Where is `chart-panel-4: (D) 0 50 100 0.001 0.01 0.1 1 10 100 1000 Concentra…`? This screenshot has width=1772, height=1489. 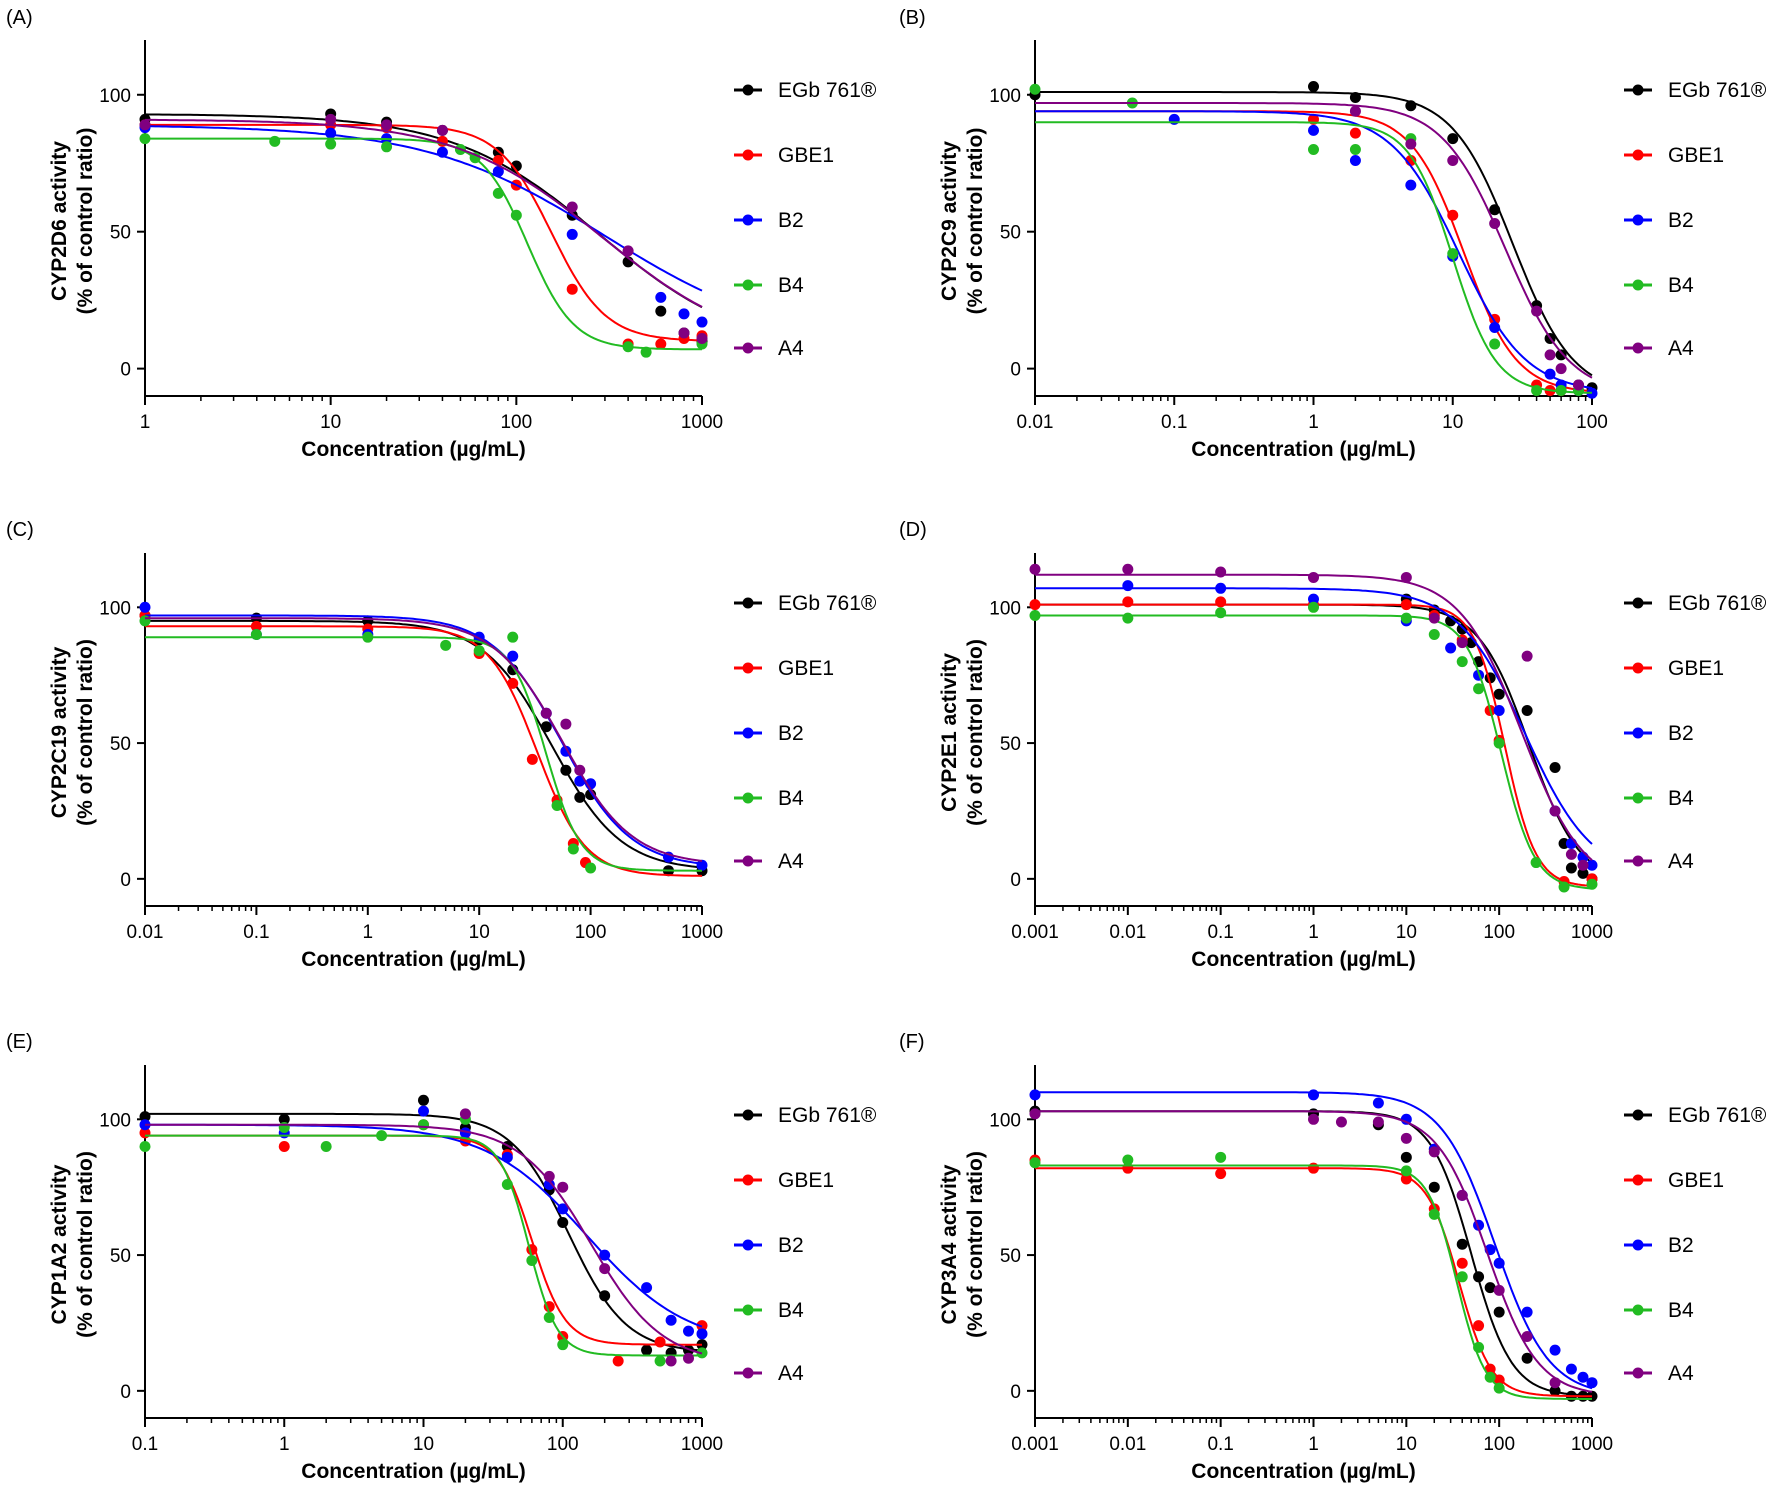
chart-panel-4: (D) 0 50 100 0.001 0.01 0.1 1 10 100 1000 Concentra… is located at coordinates (1333, 745).